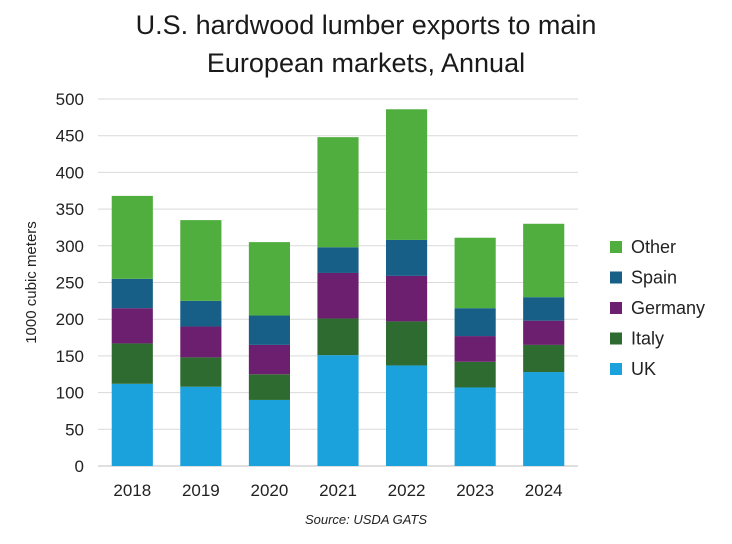 This screenshot has width=732, height=544. Describe the element at coordinates (338, 260) in the screenshot. I see `bar-spain-2021` at that location.